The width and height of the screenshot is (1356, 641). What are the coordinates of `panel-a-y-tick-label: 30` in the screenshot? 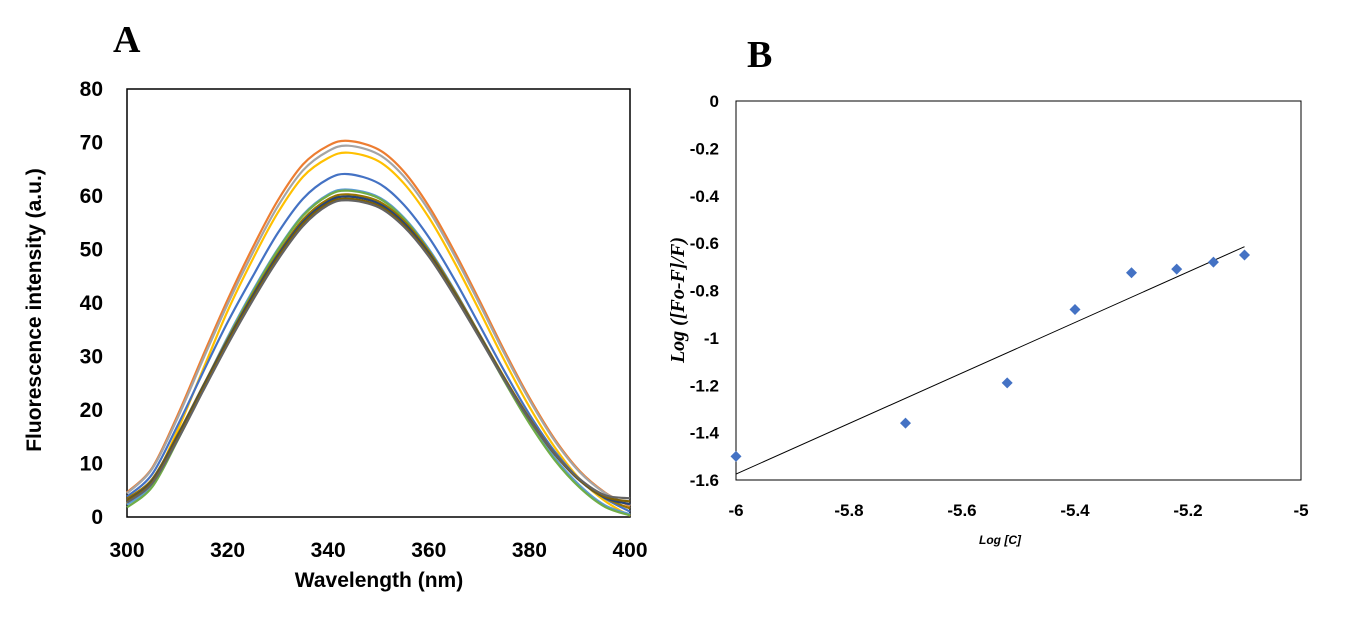 It's located at (91, 357).